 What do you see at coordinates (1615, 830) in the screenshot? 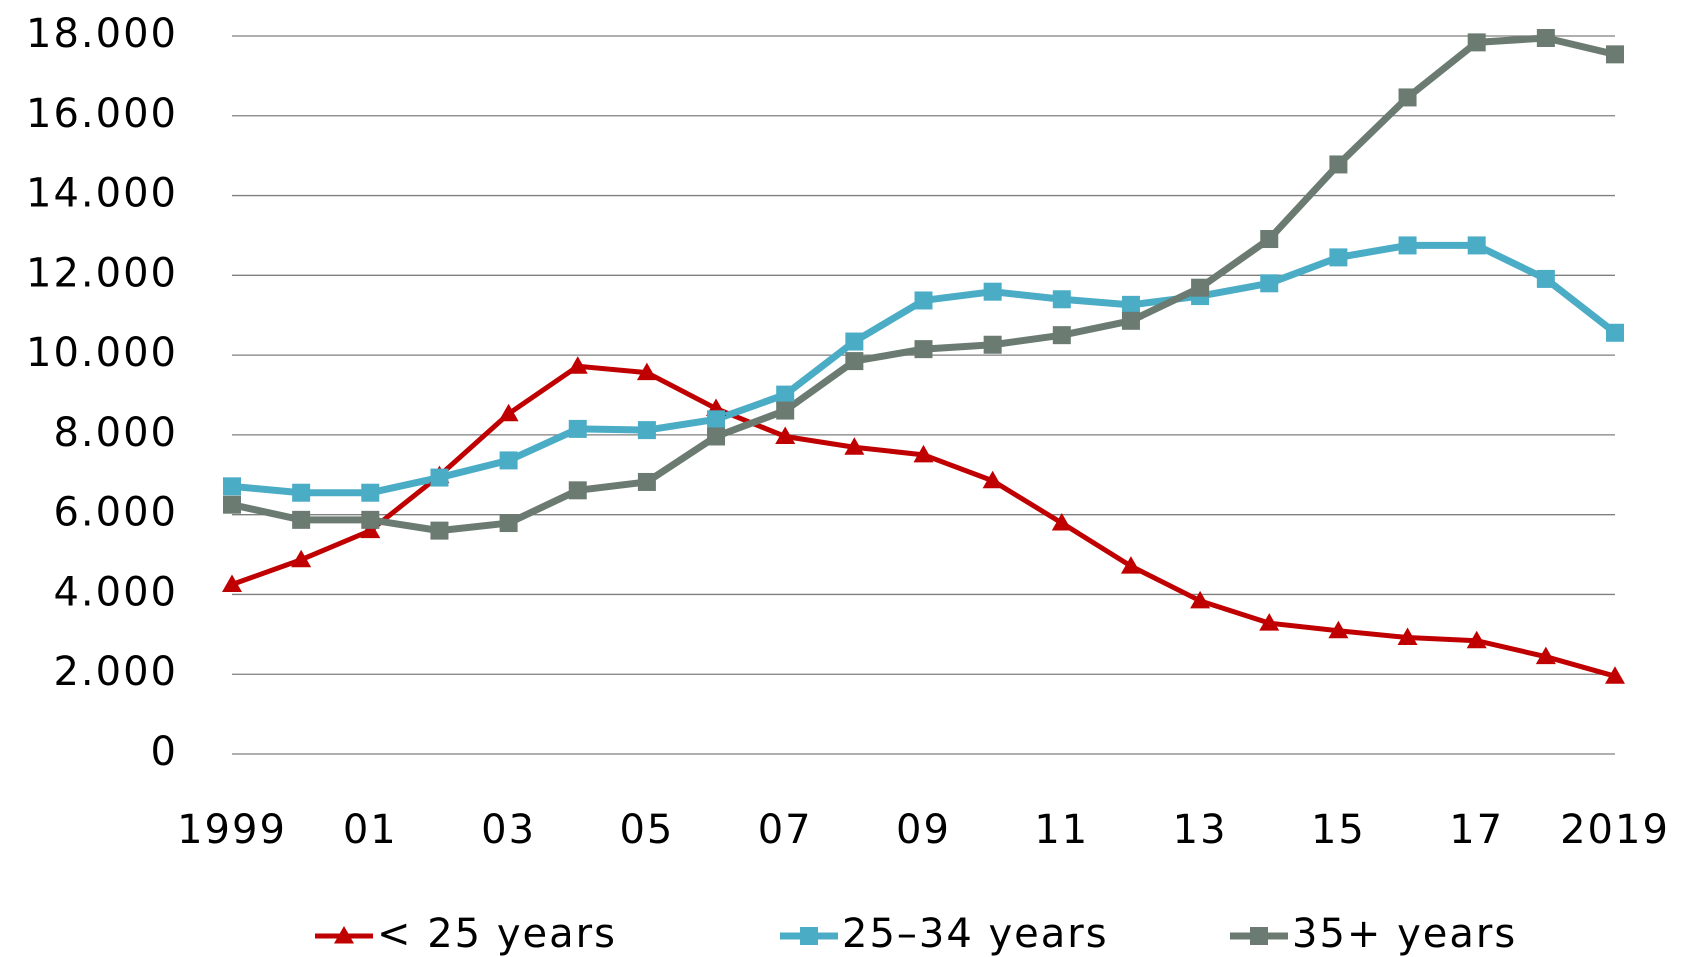
I see `x-tick-label: 2019` at bounding box center [1615, 830].